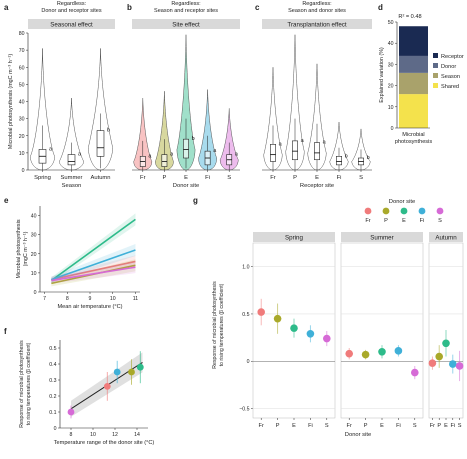  Describe the element at coordinates (381, 238) in the screenshot. I see `facet-strip-label: Summer` at that location.